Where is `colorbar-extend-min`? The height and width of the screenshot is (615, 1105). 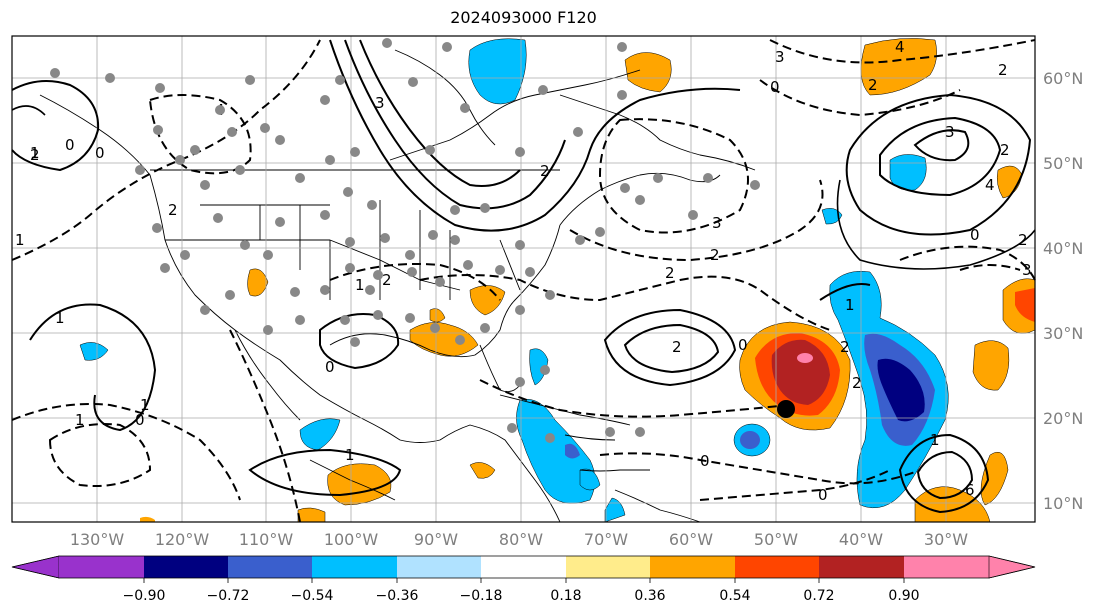 colorbar-extend-min is located at coordinates (35, 567).